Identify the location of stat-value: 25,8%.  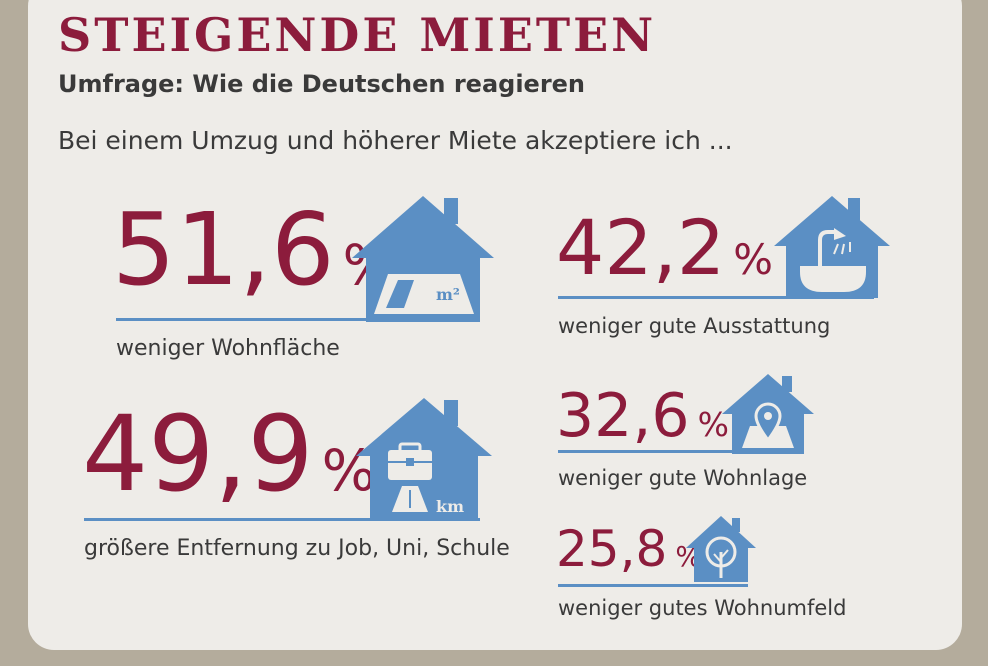
(628, 549).